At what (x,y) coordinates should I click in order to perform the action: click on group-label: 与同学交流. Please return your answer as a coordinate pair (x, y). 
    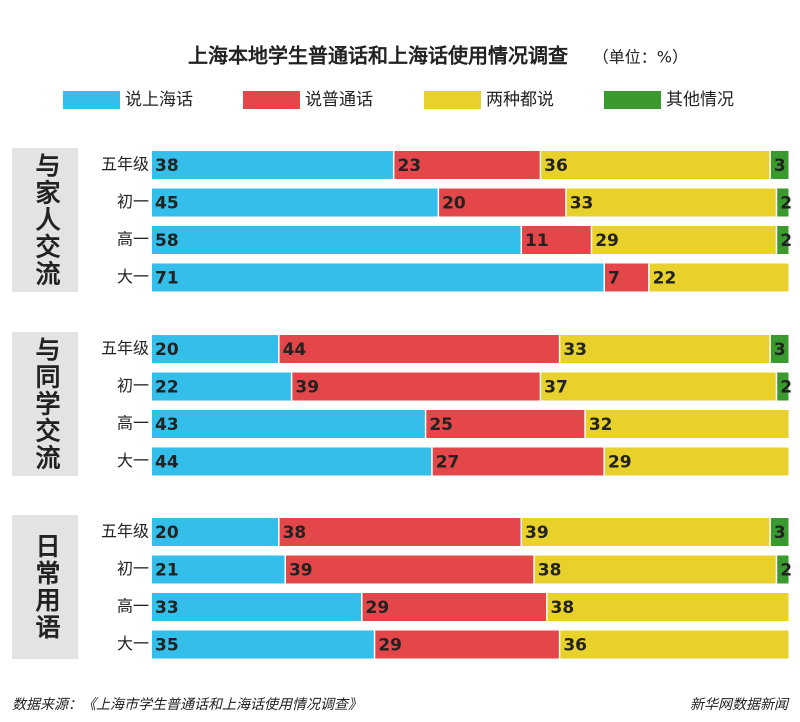
    Looking at the image, I should click on (46, 404).